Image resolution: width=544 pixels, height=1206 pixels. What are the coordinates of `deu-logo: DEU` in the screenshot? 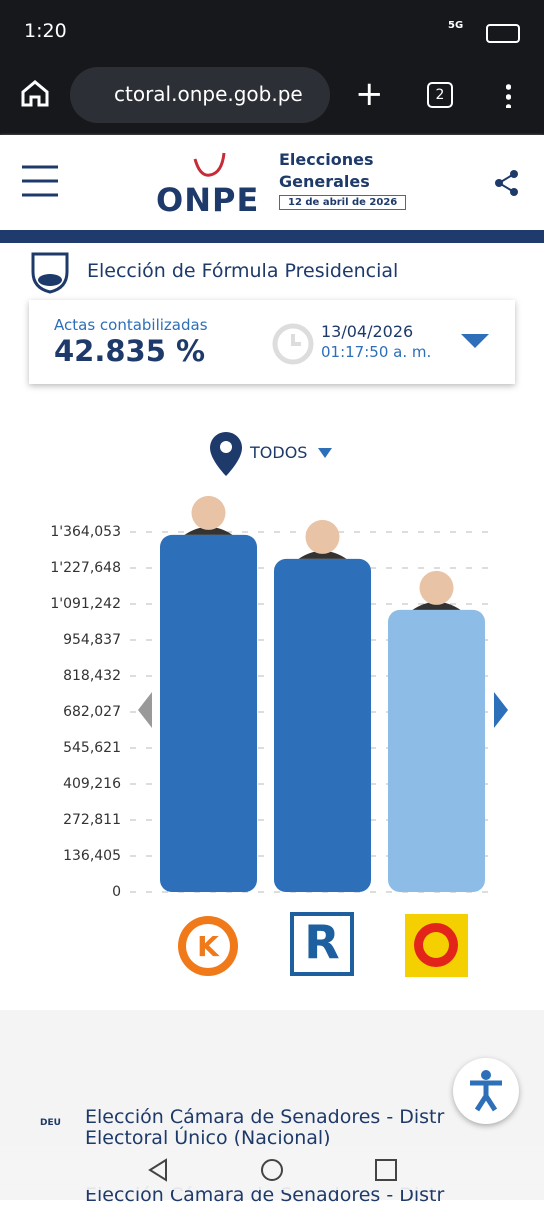 It's located at (50, 1126).